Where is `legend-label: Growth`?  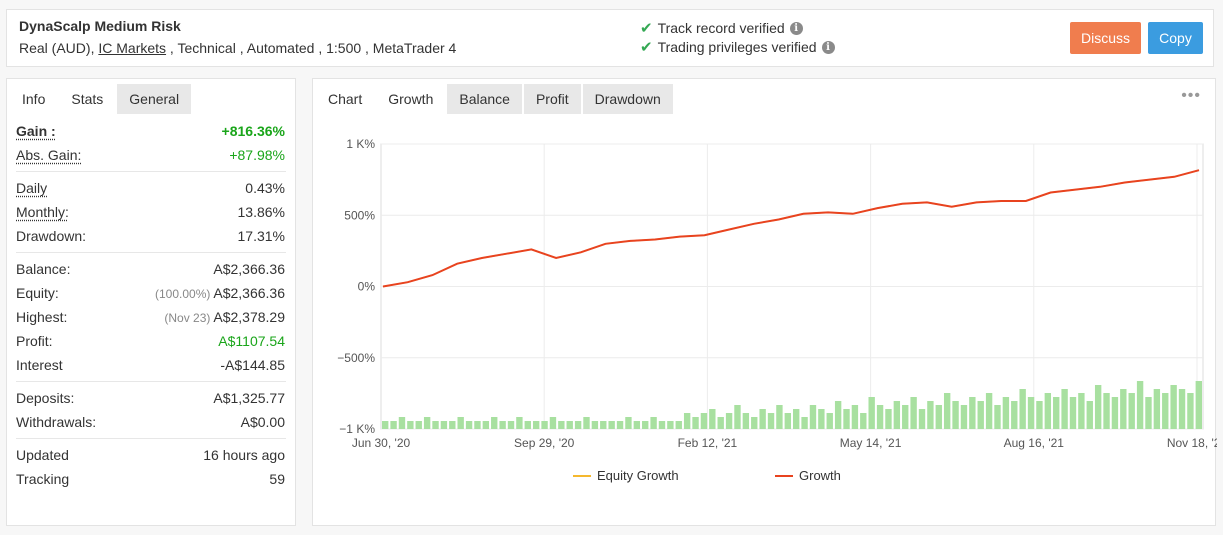 legend-label: Growth is located at coordinates (820, 475).